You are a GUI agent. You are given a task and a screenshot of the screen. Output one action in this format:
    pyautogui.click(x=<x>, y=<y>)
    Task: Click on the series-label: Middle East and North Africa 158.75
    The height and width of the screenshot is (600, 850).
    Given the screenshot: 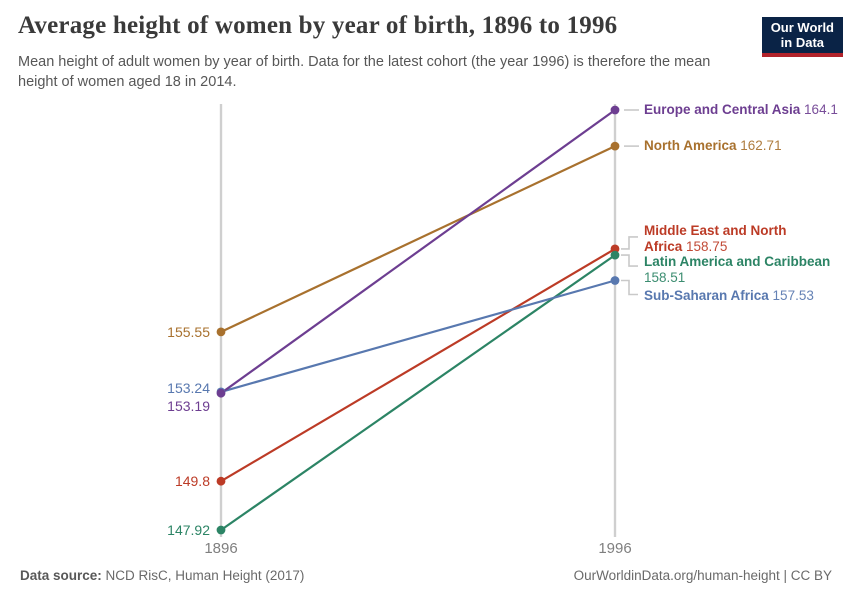 What is the action you would take?
    pyautogui.click(x=715, y=238)
    